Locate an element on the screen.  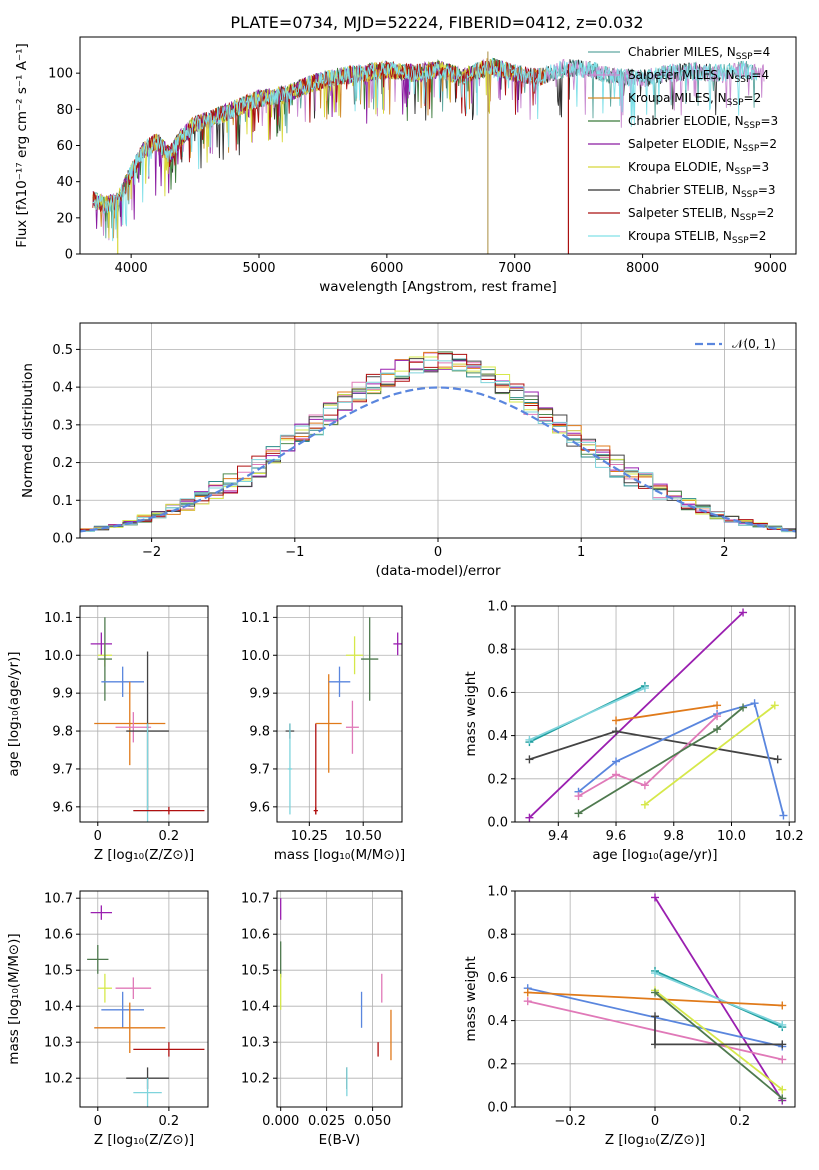
x-axis-label: E(B-V) is located at coordinates (340, 1140).